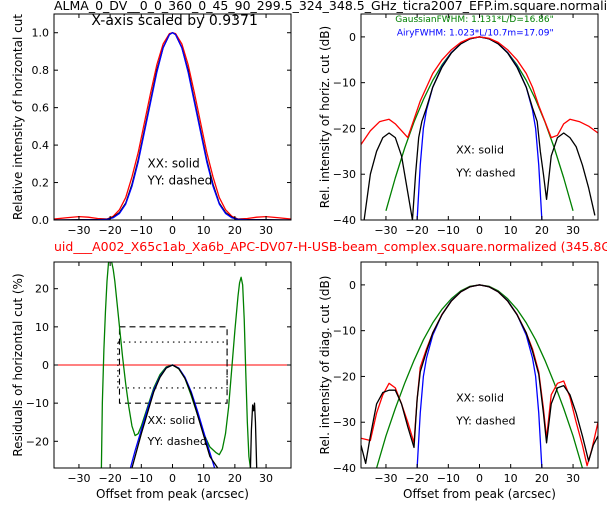 The height and width of the screenshot is (511, 607). I want to click on y-tick-label: 0.4, so click(41, 145).